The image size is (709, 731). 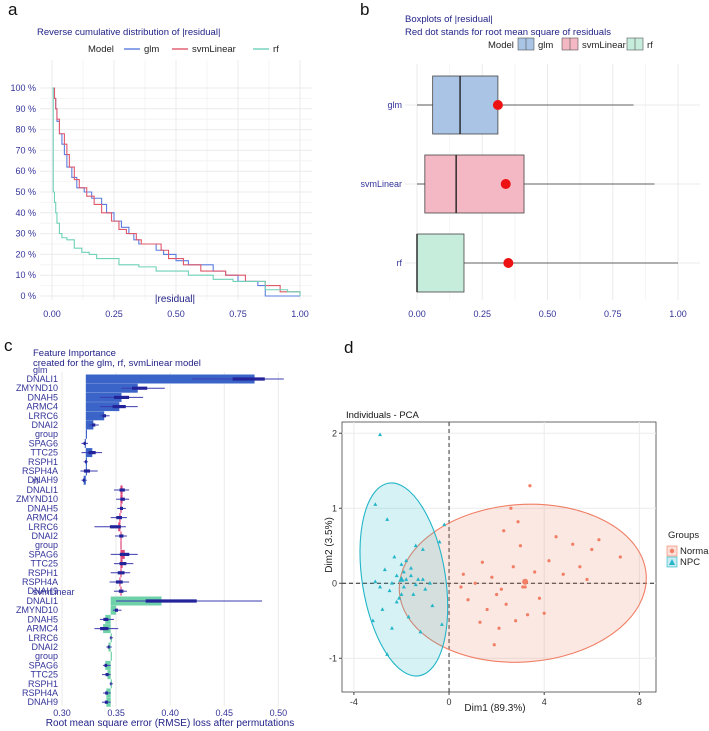 What do you see at coordinates (525, 581) in the screenshot?
I see `panel-d-centroid-Normal` at bounding box center [525, 581].